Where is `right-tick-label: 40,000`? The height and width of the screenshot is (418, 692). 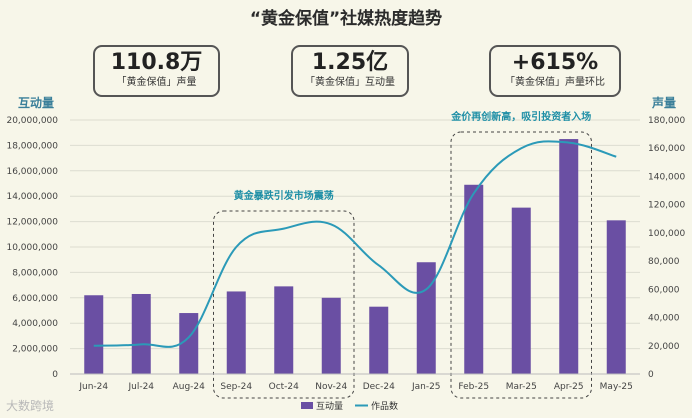
right-tick-label: 40,000 is located at coordinates (664, 319).